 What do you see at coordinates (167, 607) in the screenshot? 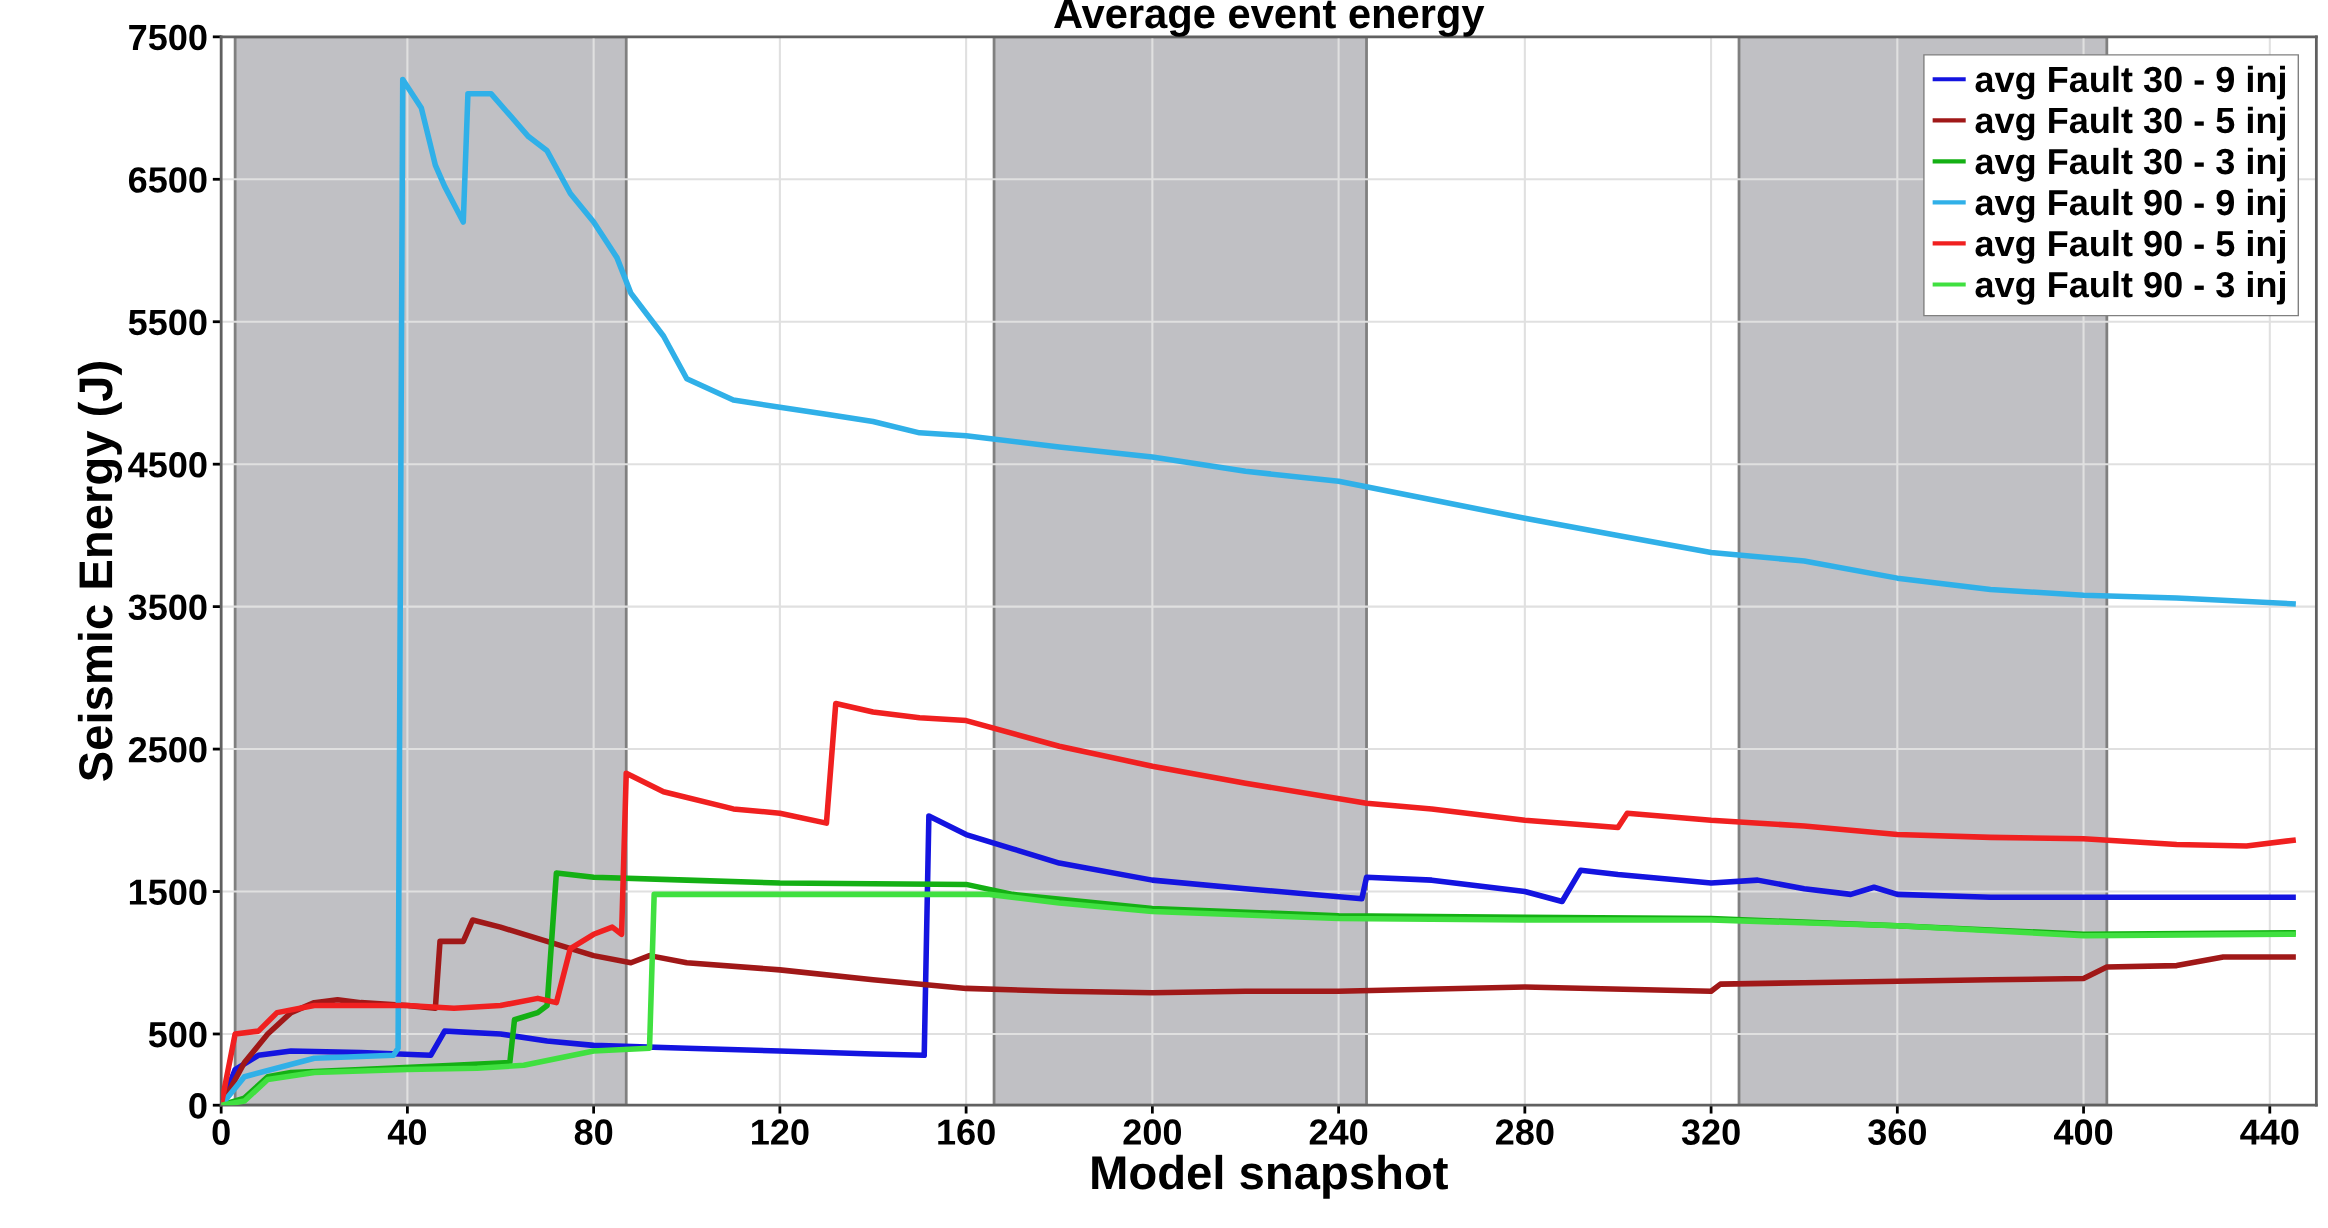
I see `y-tick-label: 3500` at bounding box center [167, 607].